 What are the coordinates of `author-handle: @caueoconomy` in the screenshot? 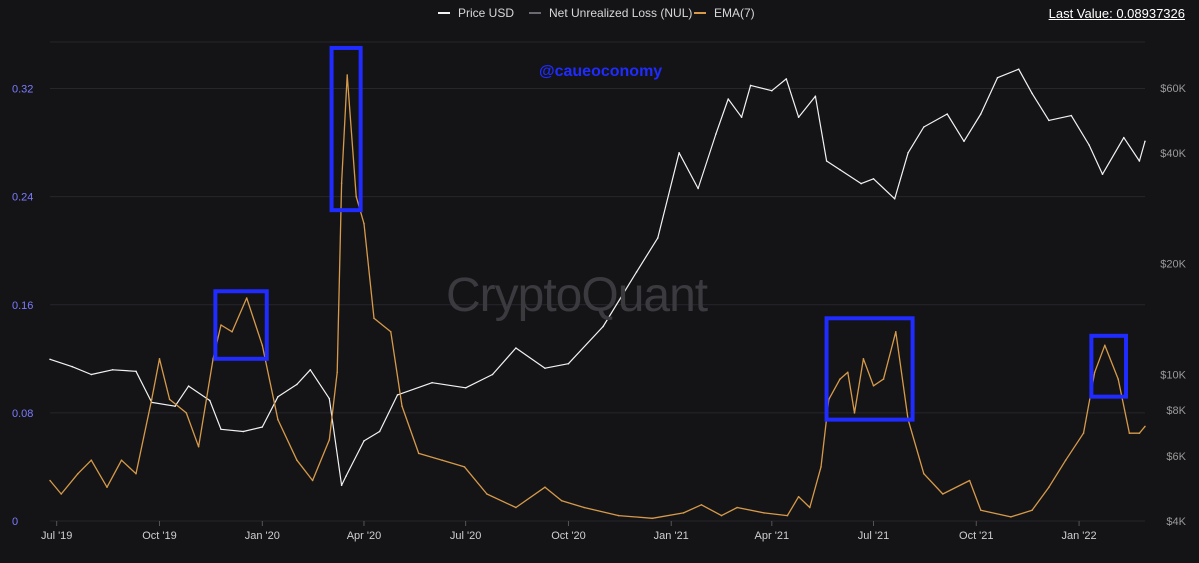 It's located at (601, 71).